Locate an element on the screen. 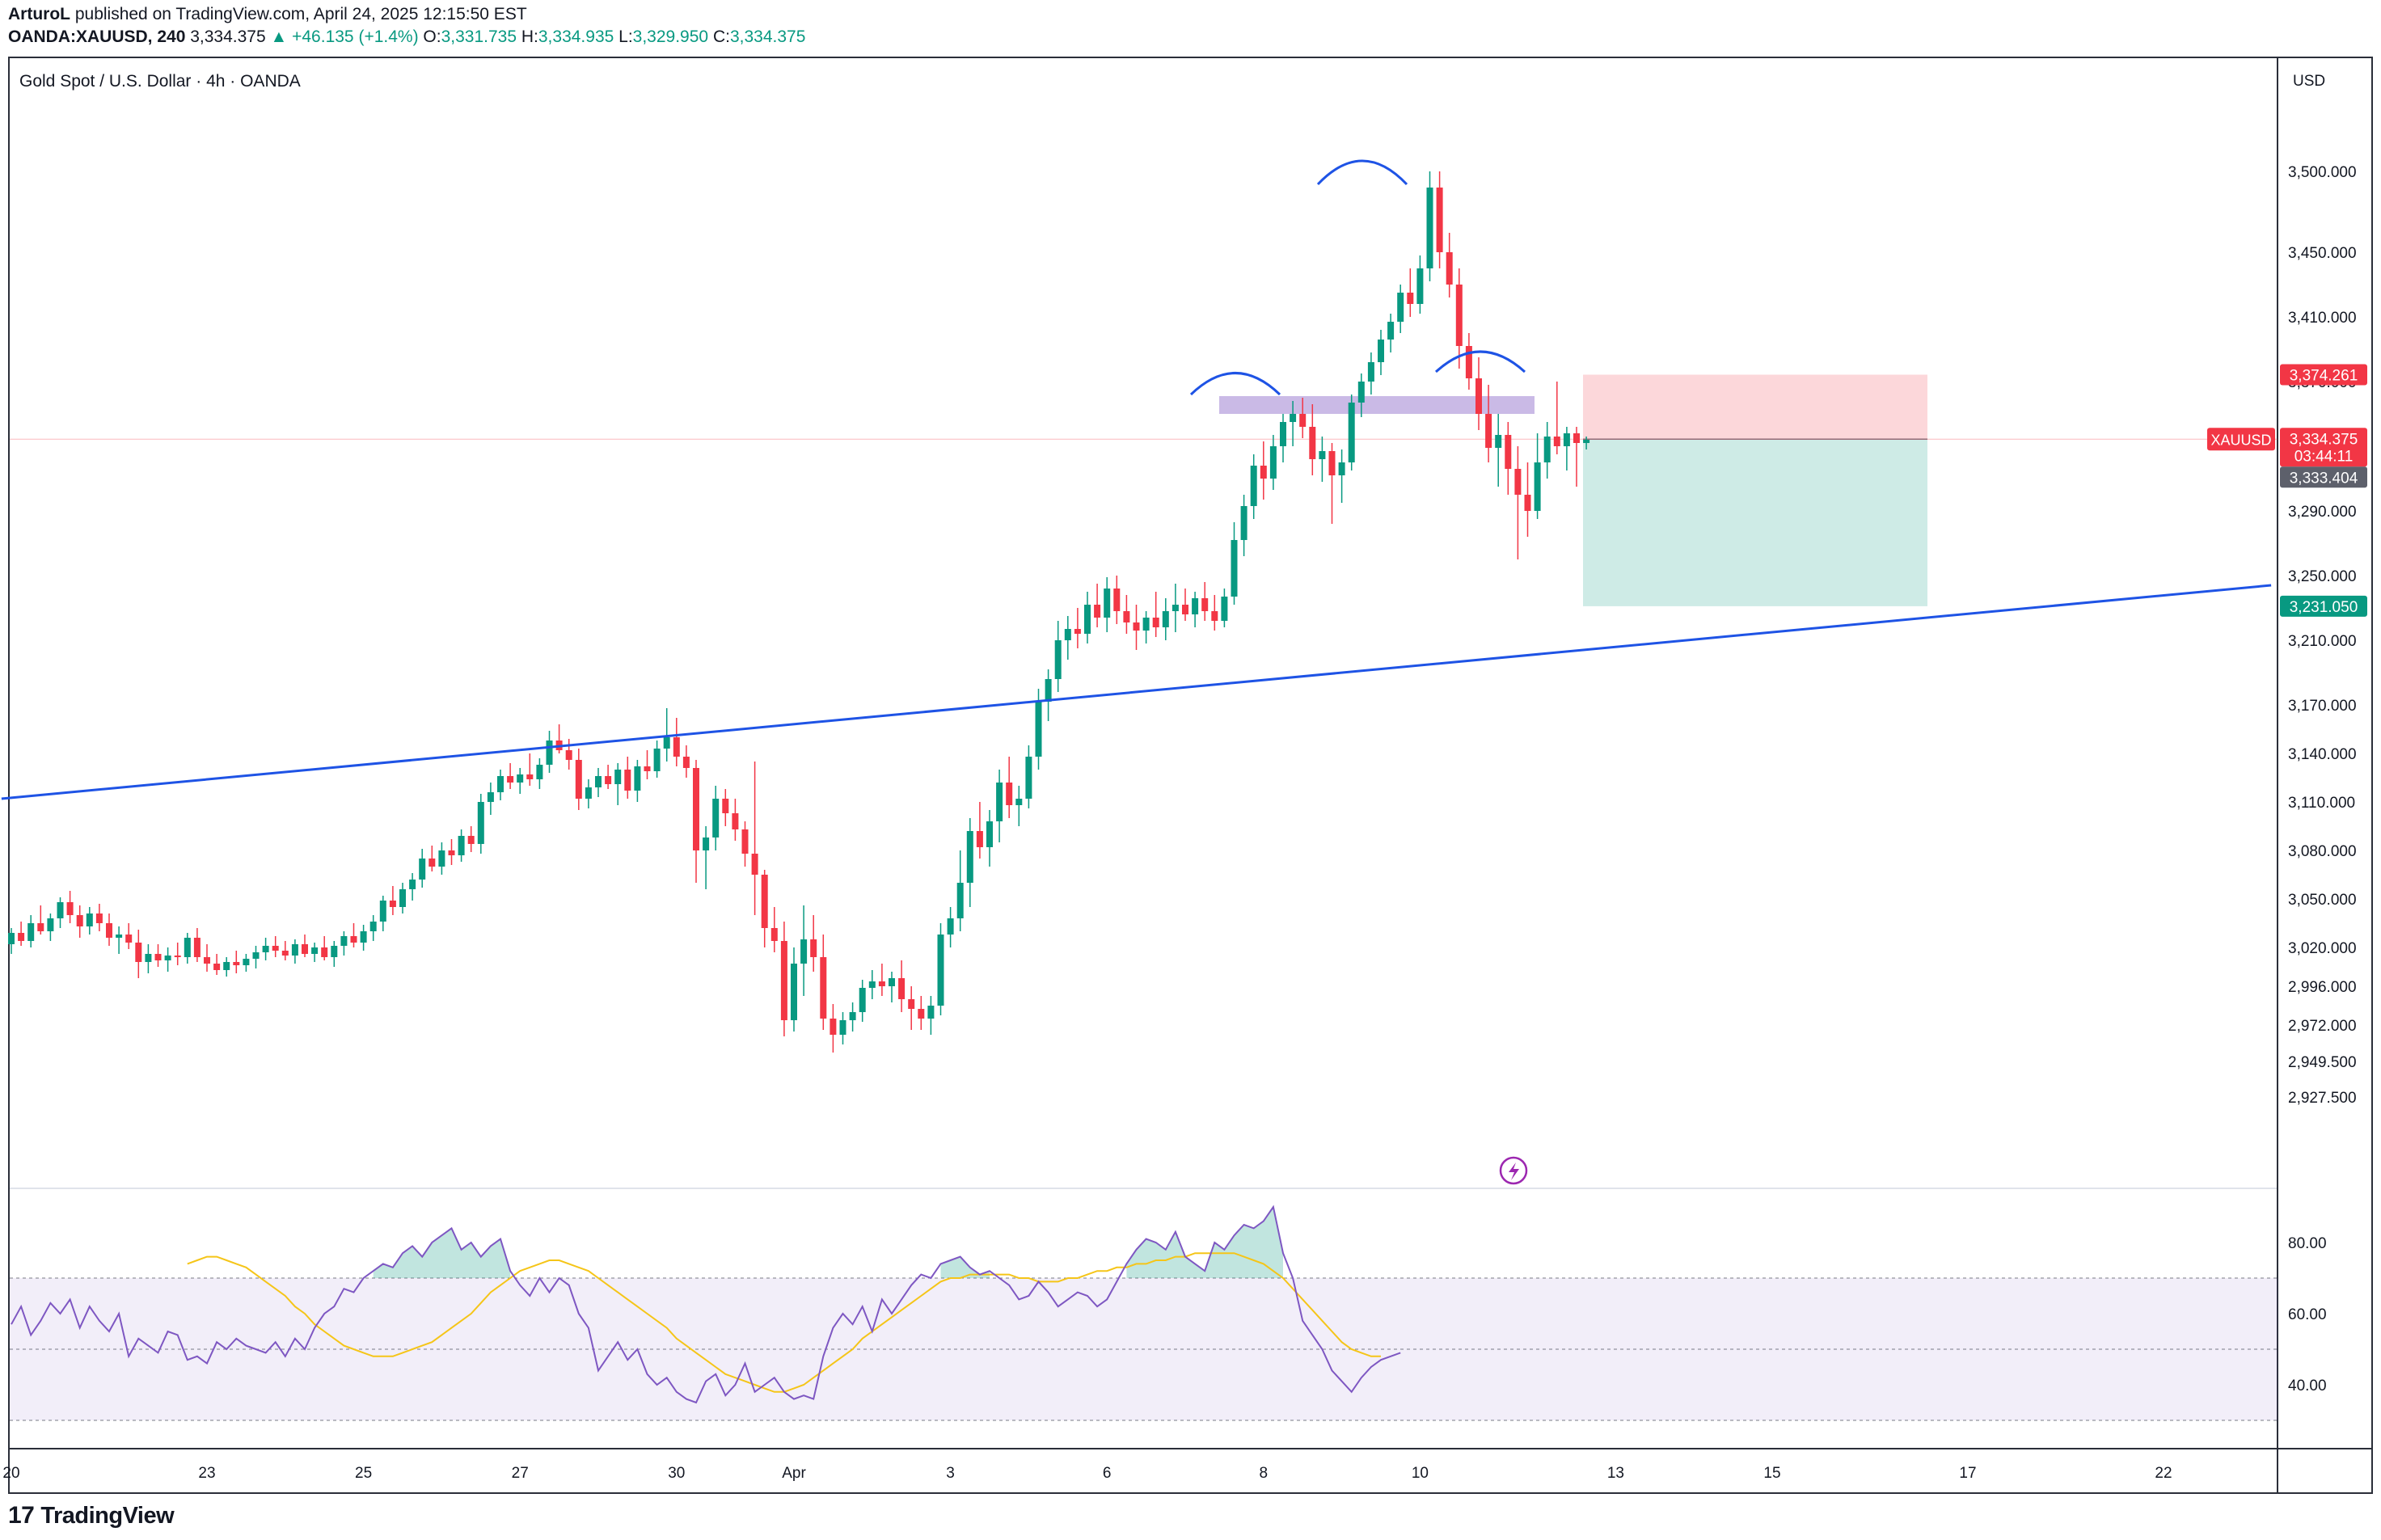  avg-price-label: 3,333.404 is located at coordinates (2324, 479).